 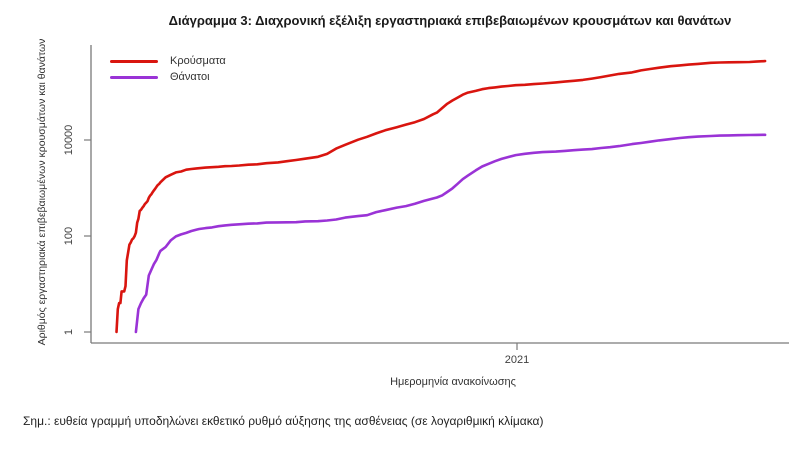 I want to click on legend-label-deaths: Θάνατοι, so click(x=190, y=77).